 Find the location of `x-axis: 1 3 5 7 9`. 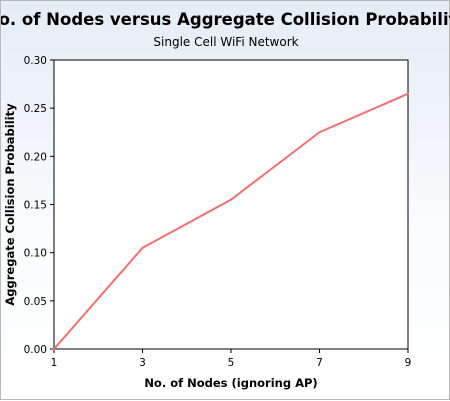

x-axis: 1 3 5 7 9 is located at coordinates (231, 359).